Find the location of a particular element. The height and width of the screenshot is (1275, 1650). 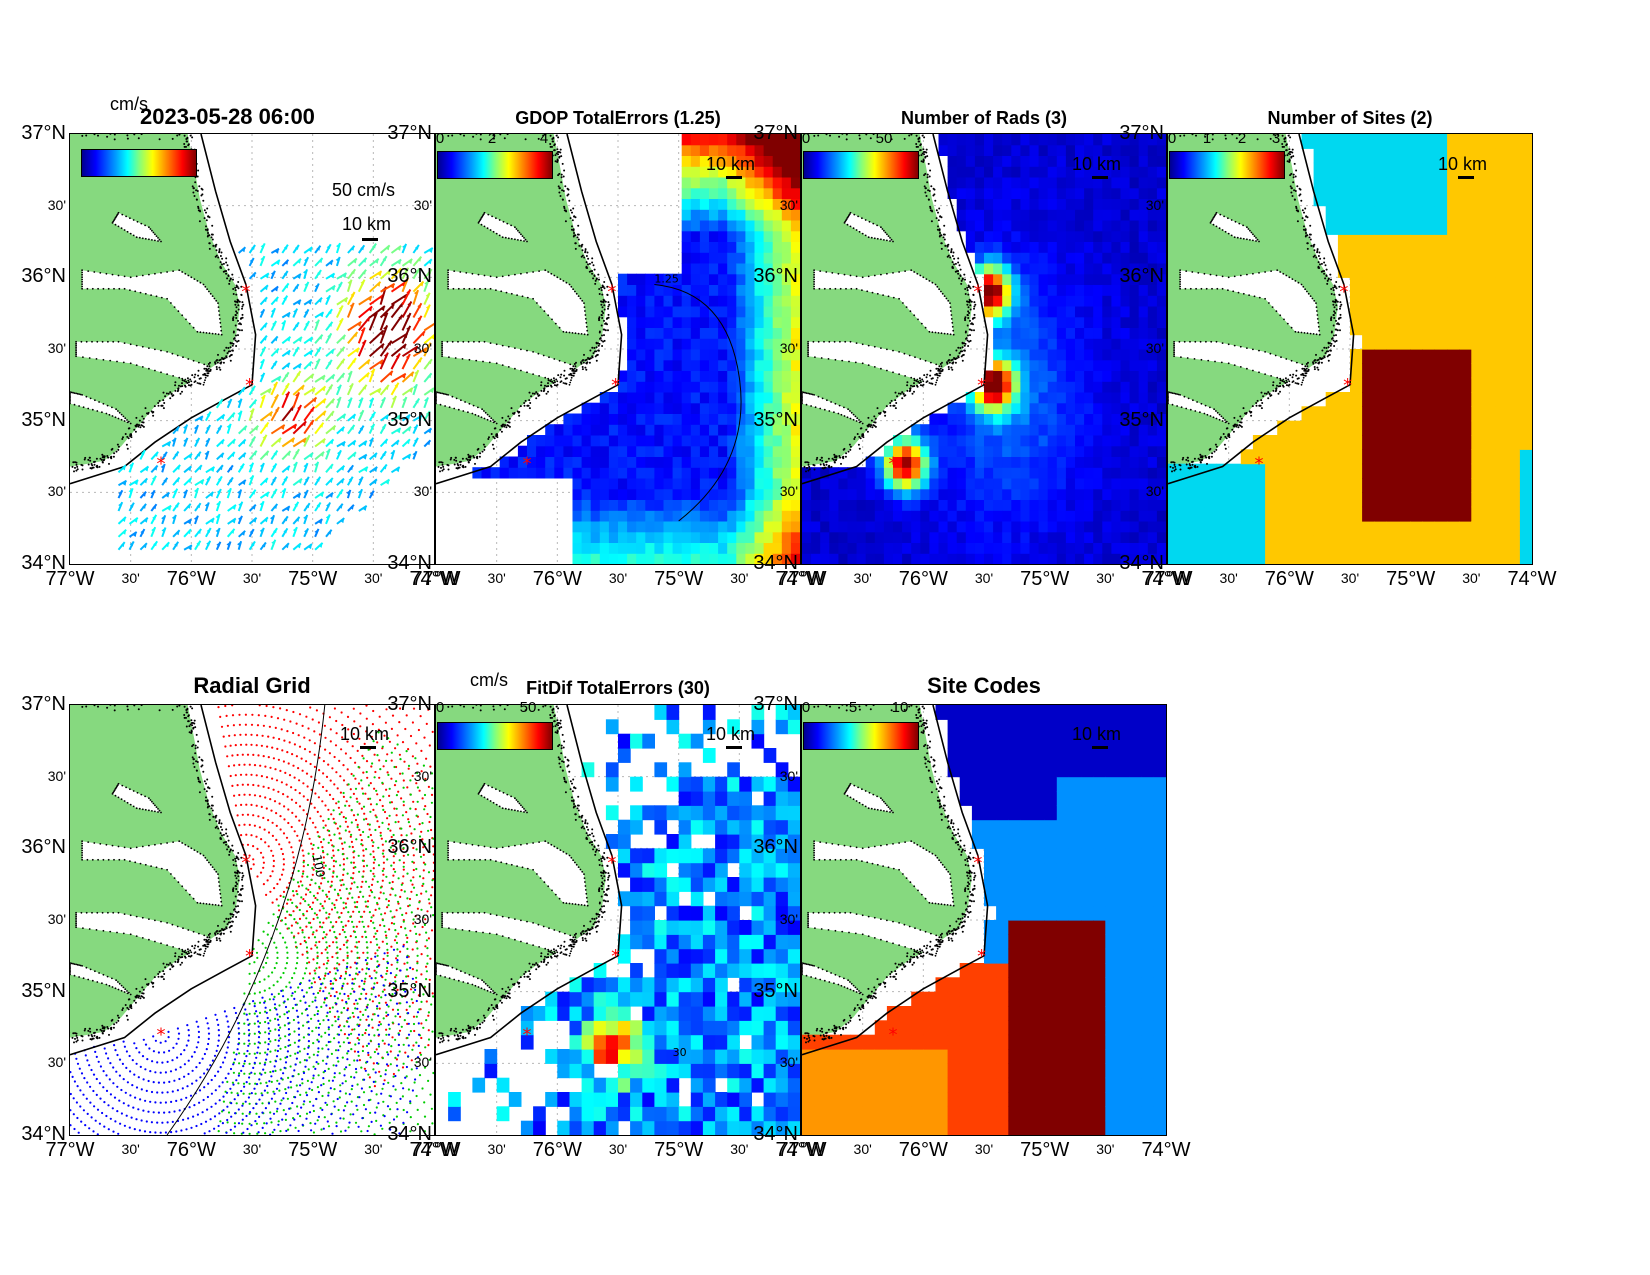

colorbar-p4 is located at coordinates (1227, 165).